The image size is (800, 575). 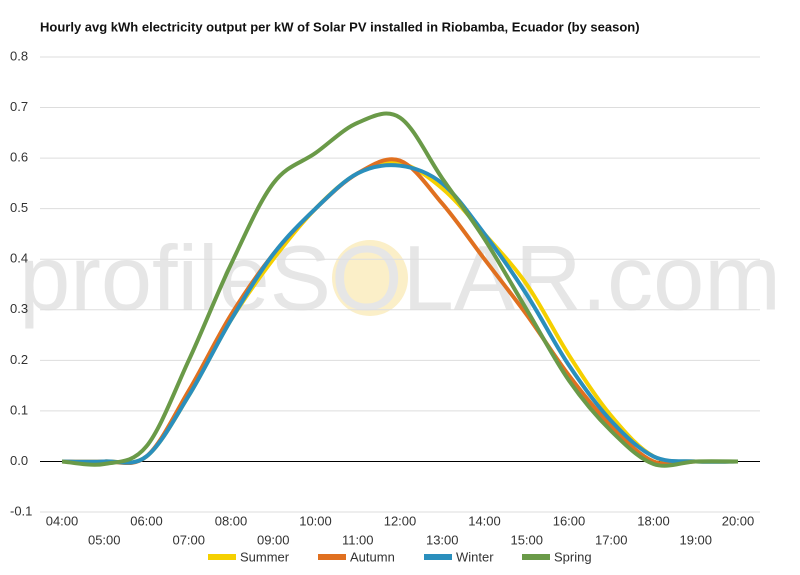 What do you see at coordinates (738, 520) in the screenshot?
I see `x-tick-label: 20:00` at bounding box center [738, 520].